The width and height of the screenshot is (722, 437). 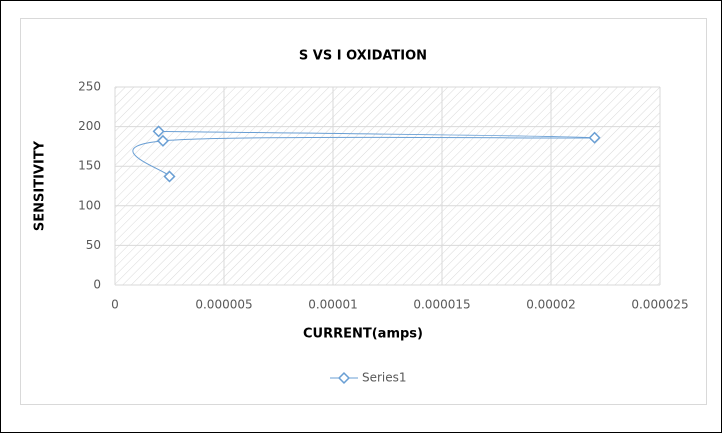 What do you see at coordinates (659, 305) in the screenshot?
I see `x-tick-label: 0.000025` at bounding box center [659, 305].